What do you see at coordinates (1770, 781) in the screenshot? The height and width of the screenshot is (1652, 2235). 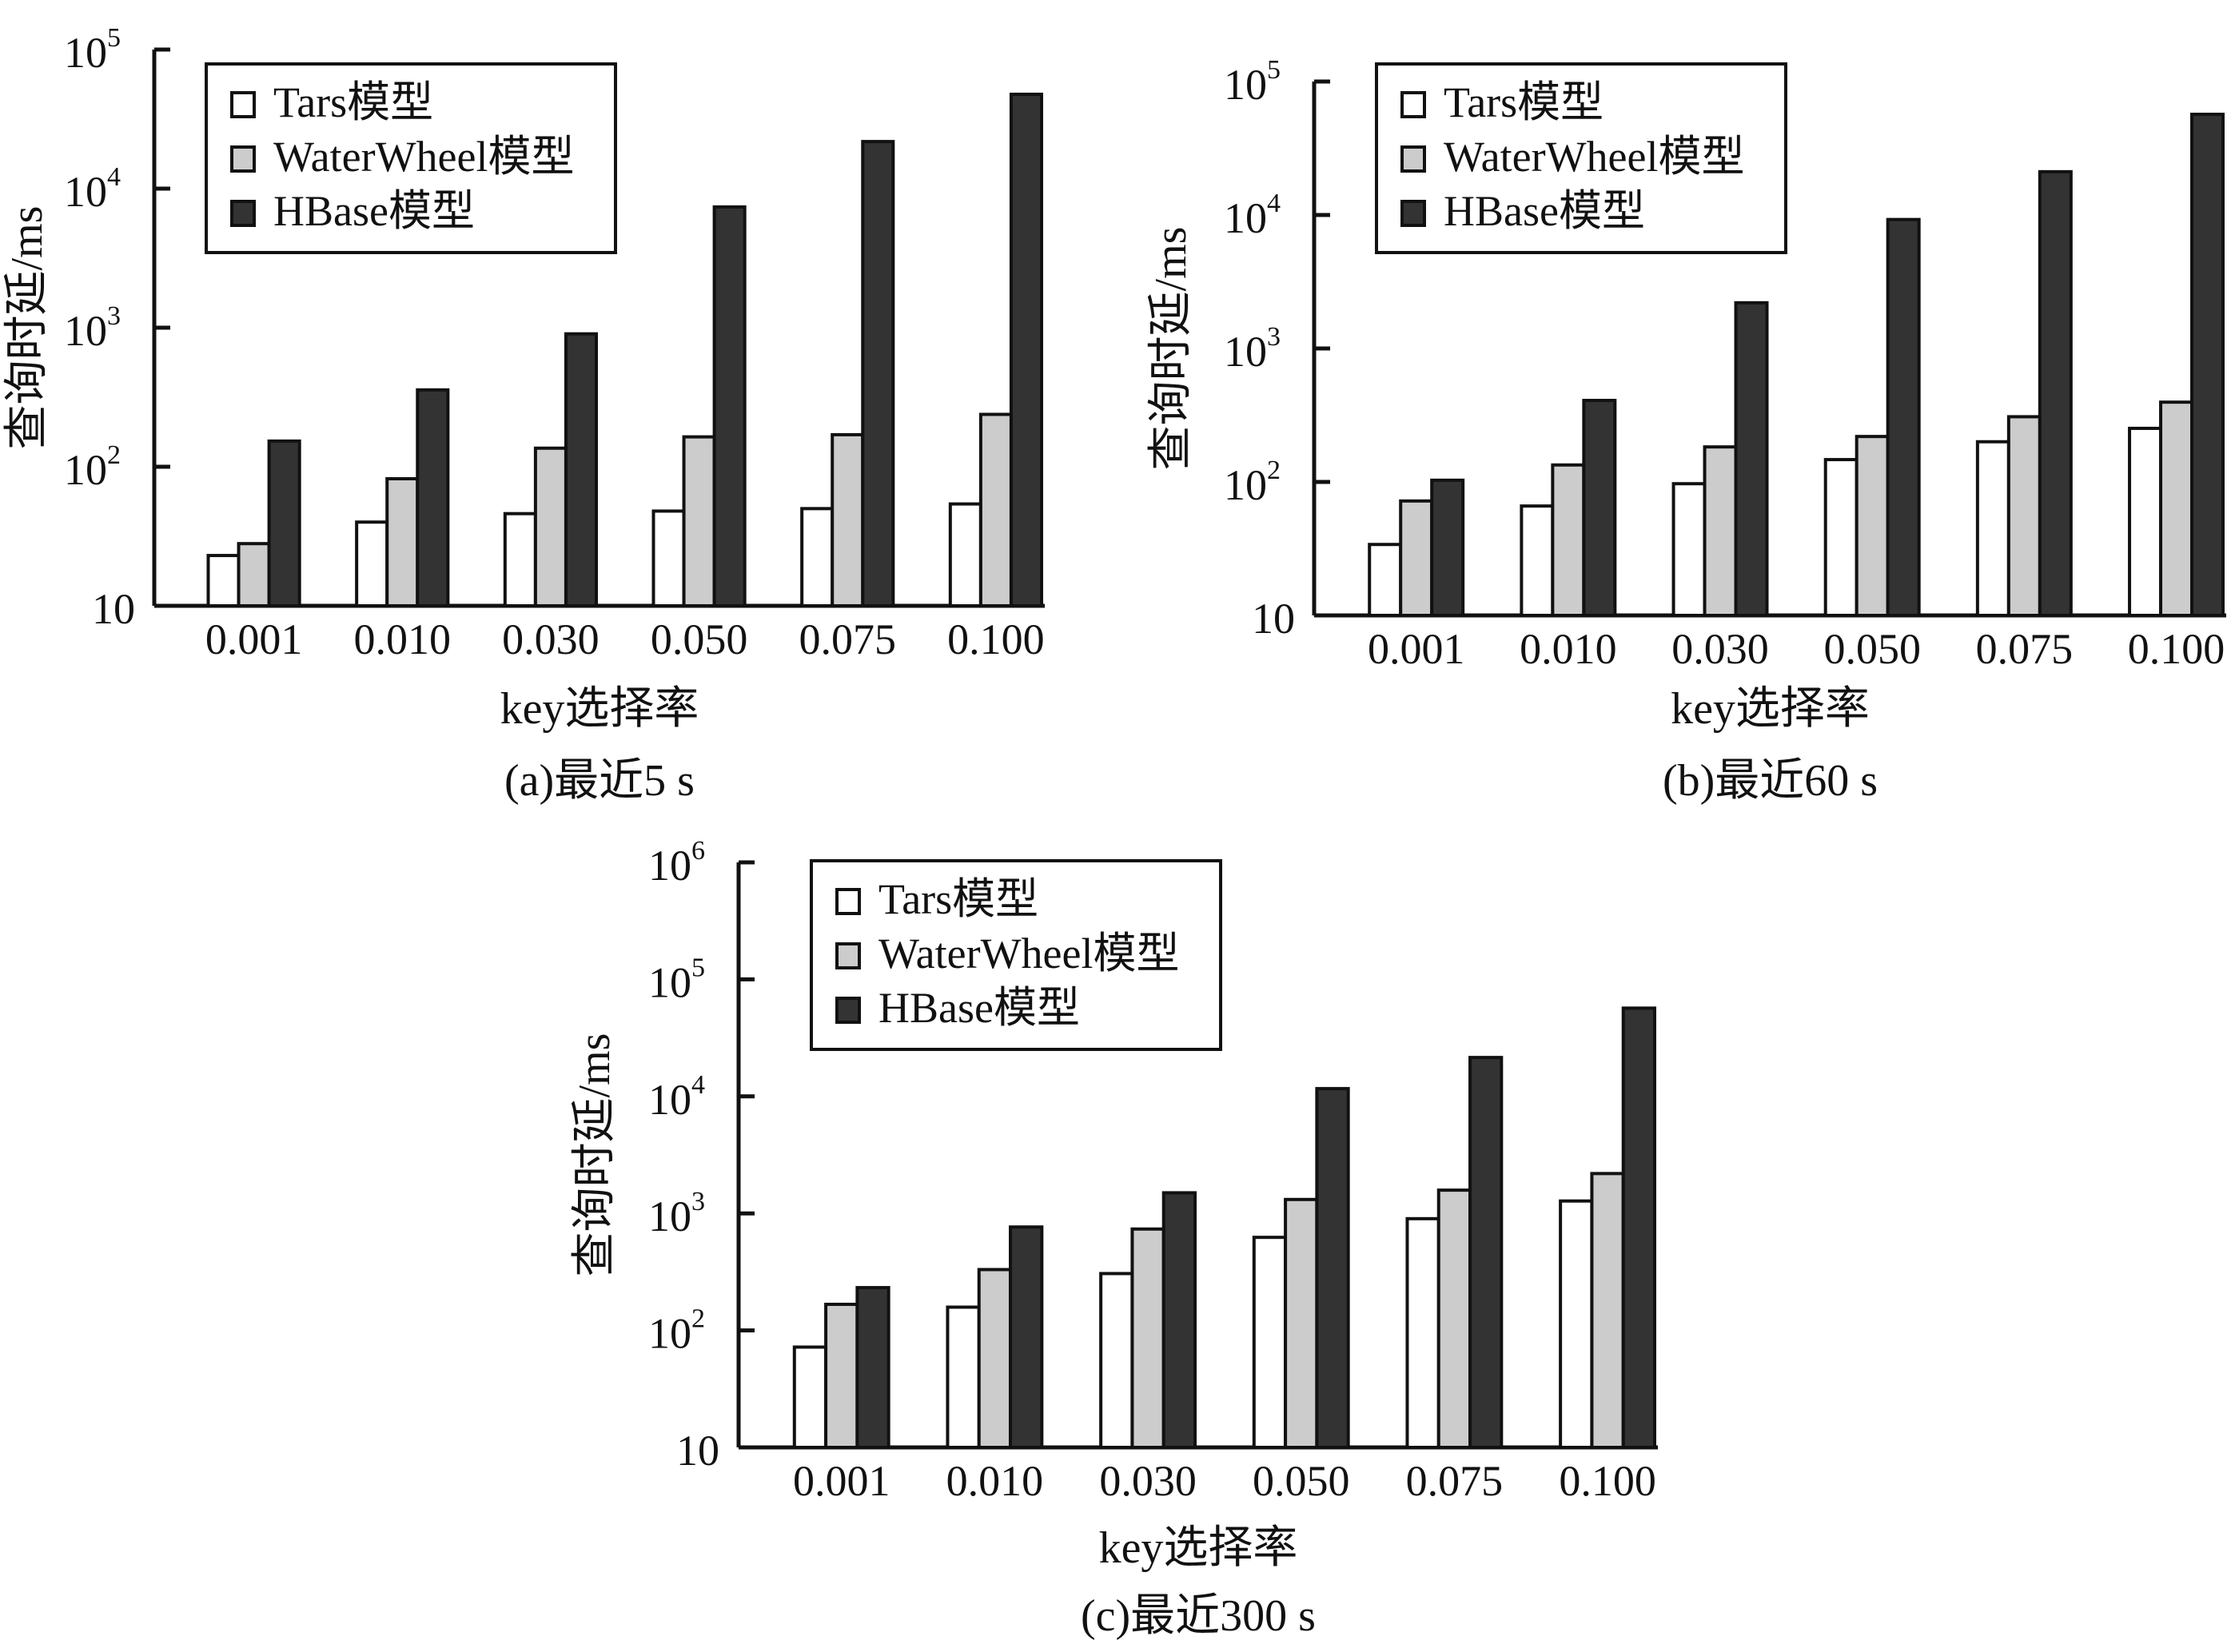 I see `chart-title: (b)最近60 s` at bounding box center [1770, 781].